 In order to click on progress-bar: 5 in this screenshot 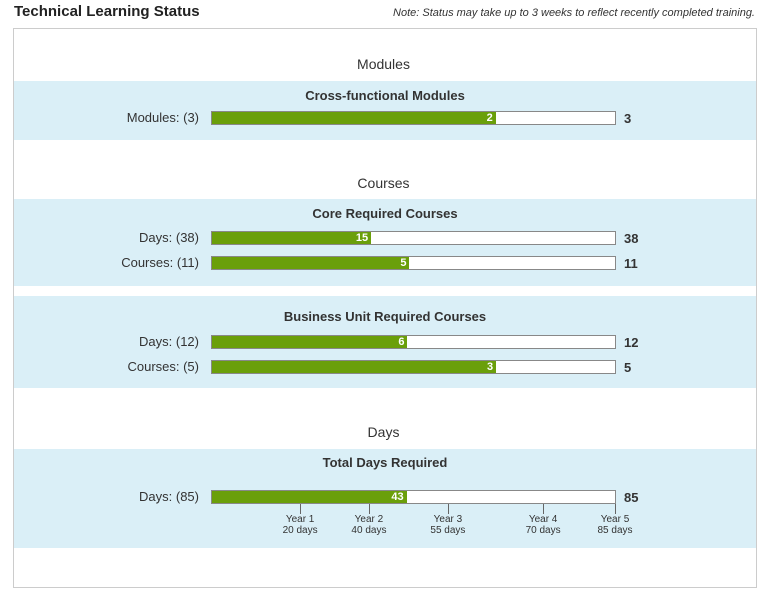, I will do `click(413, 263)`.